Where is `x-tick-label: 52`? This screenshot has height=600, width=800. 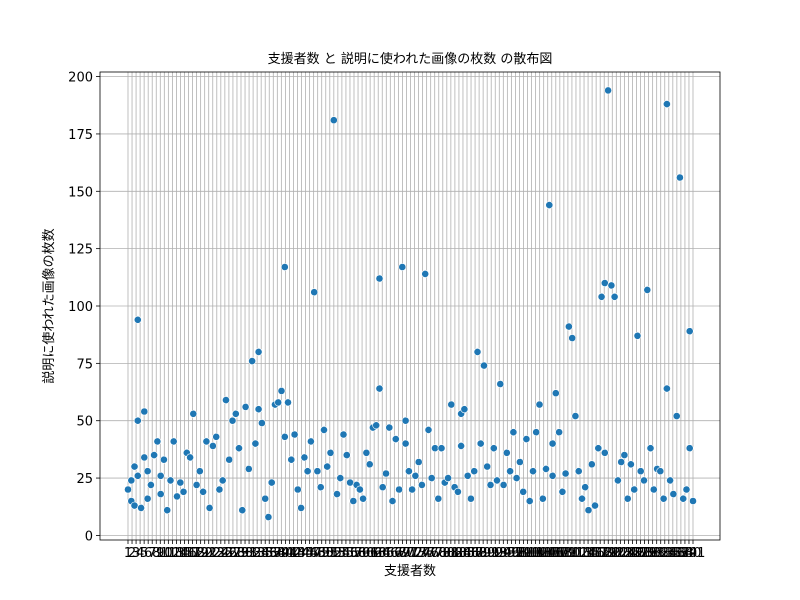 x-tick-label: 52 is located at coordinates (334, 553).